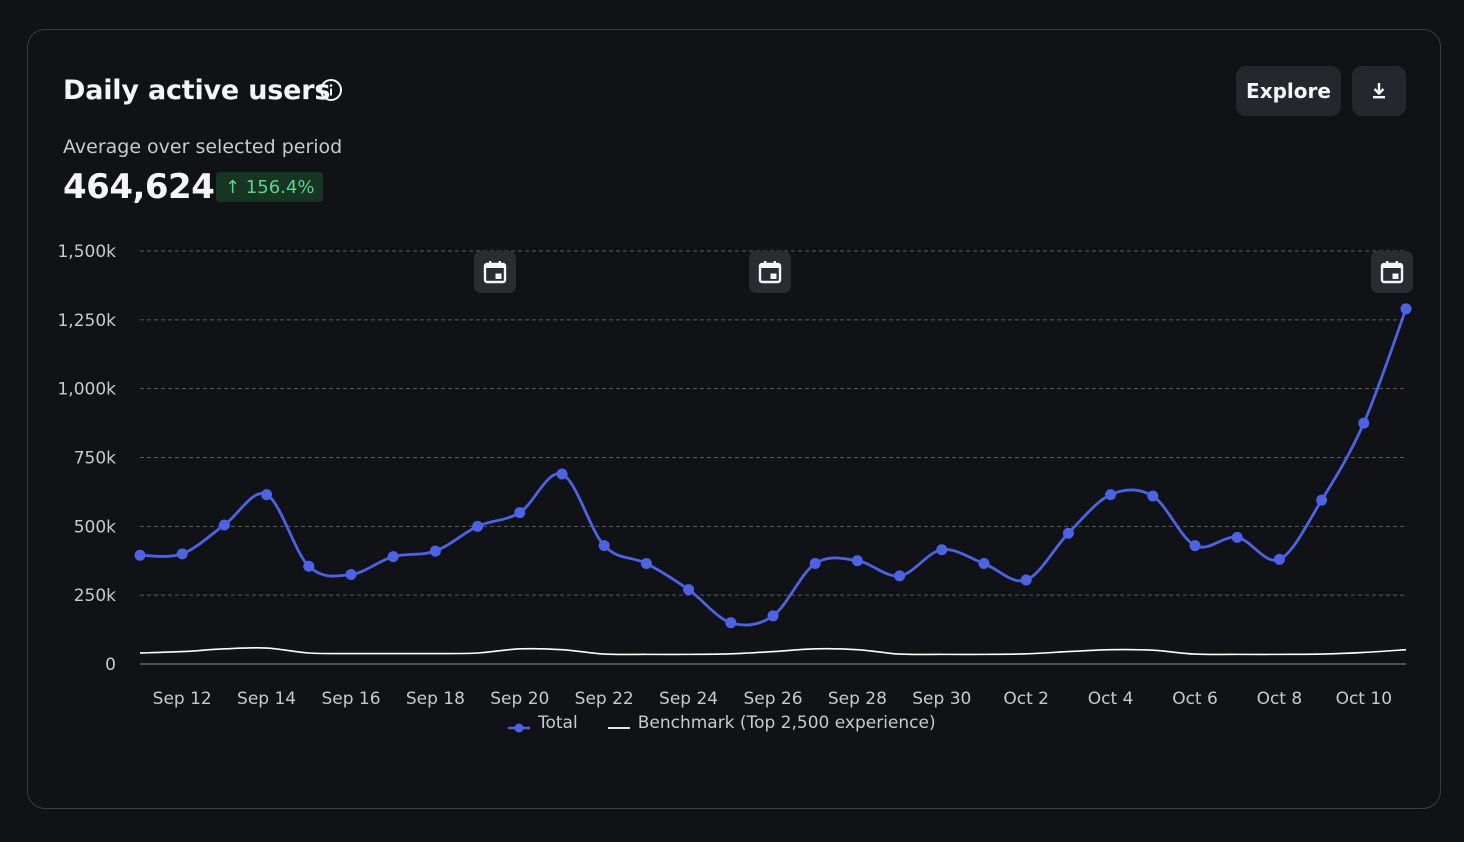  I want to click on series-line-benchmark, so click(773, 651).